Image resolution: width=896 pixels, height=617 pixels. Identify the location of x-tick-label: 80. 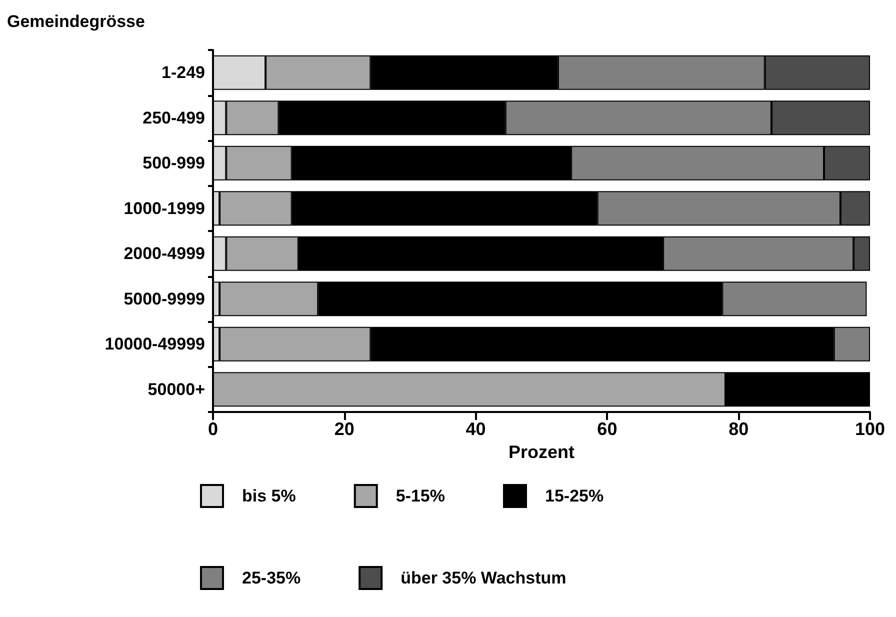
(738, 429).